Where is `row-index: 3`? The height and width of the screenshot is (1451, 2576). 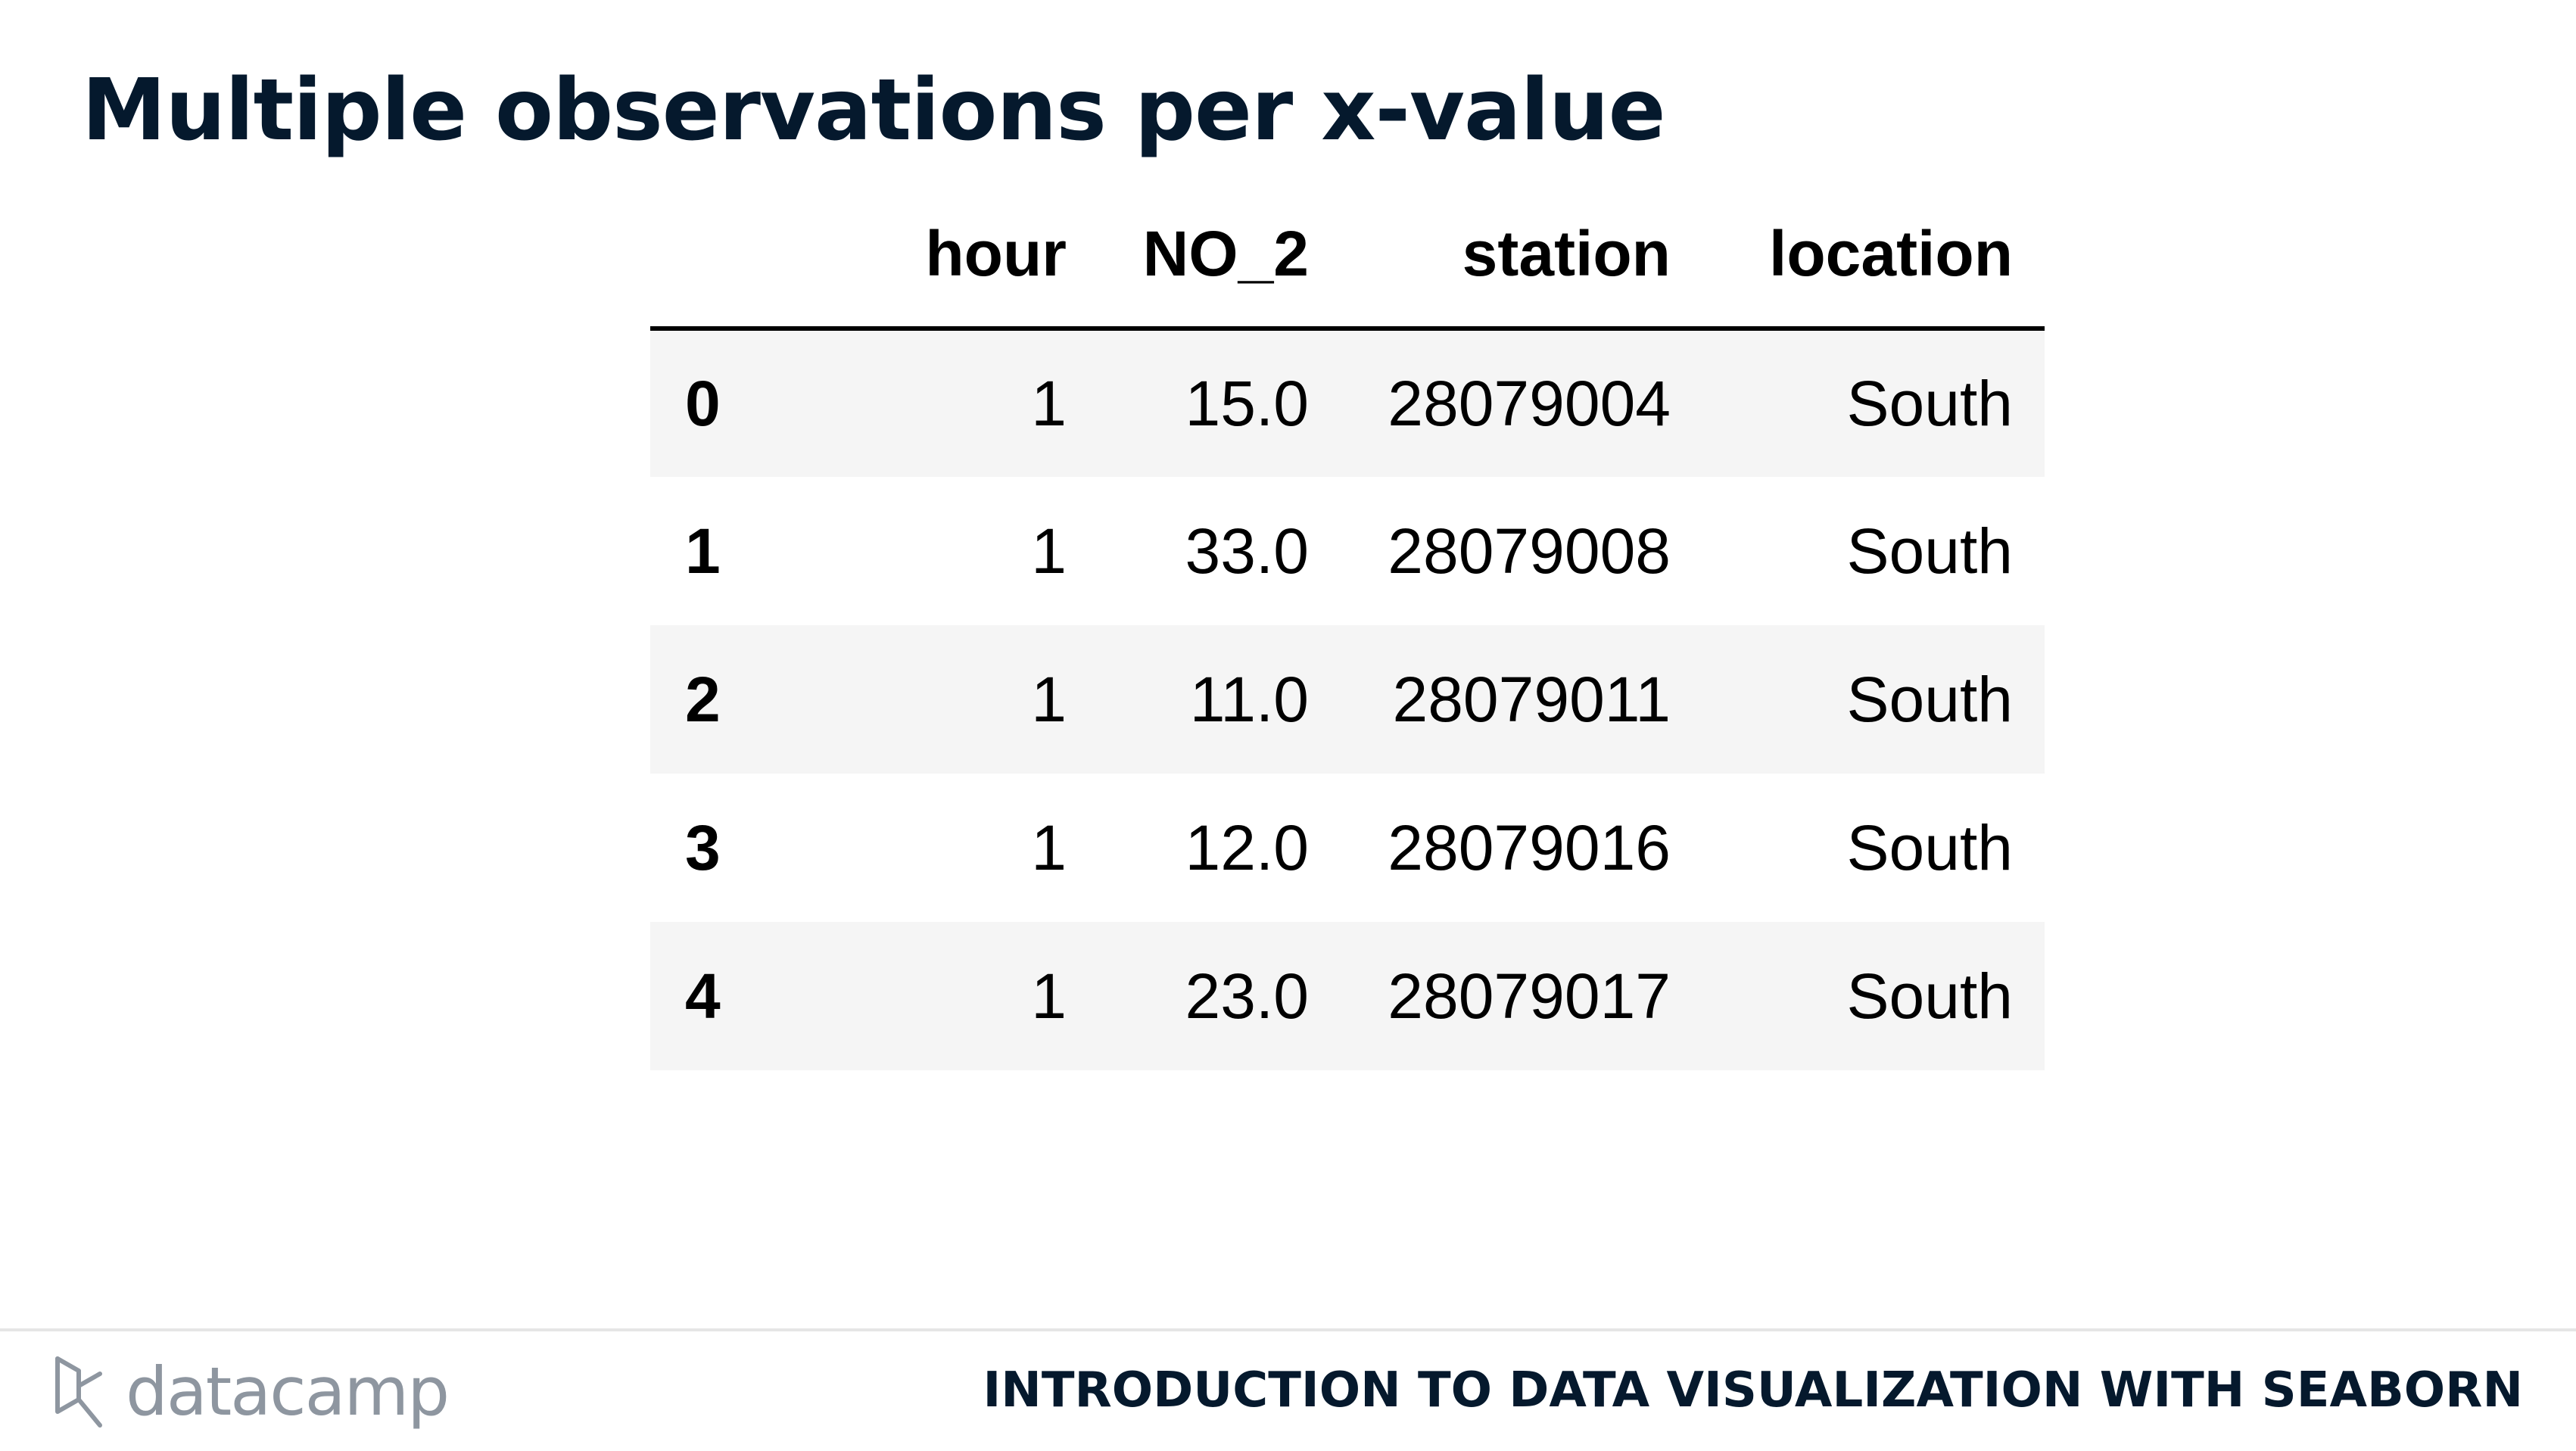
row-index: 3 is located at coordinates (703, 847).